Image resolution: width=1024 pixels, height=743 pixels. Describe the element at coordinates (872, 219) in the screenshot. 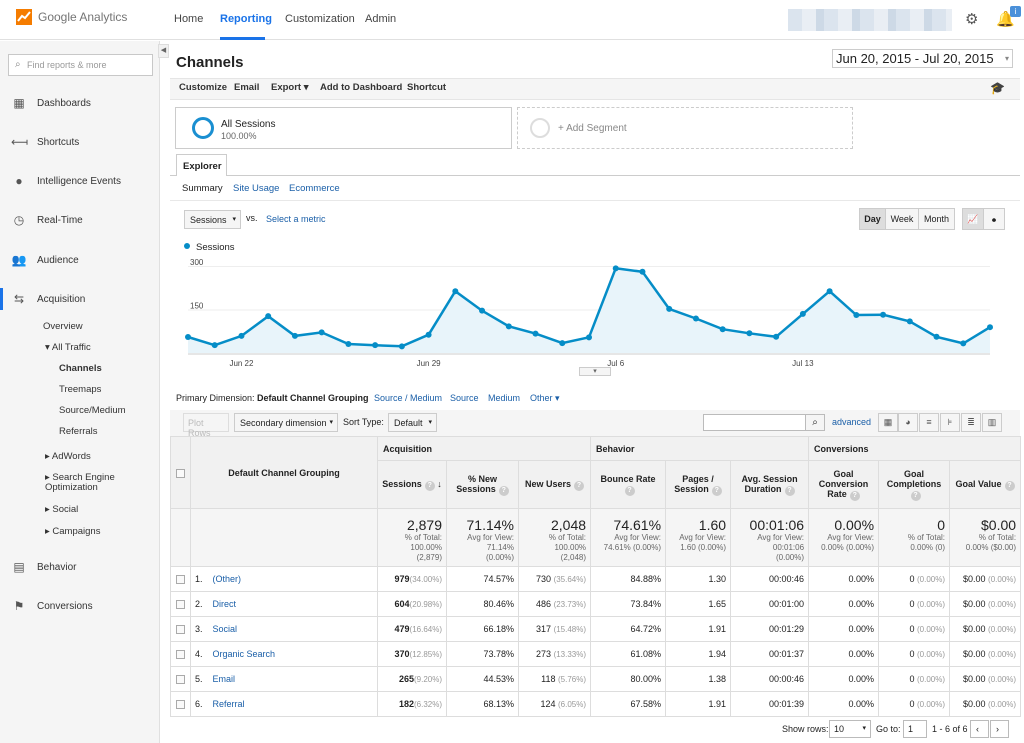

I see `day-button: Day` at that location.